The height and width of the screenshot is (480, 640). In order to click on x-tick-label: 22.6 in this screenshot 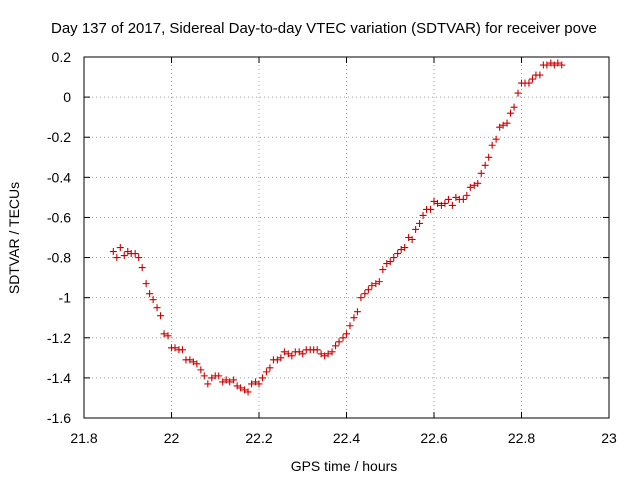, I will do `click(433, 438)`.